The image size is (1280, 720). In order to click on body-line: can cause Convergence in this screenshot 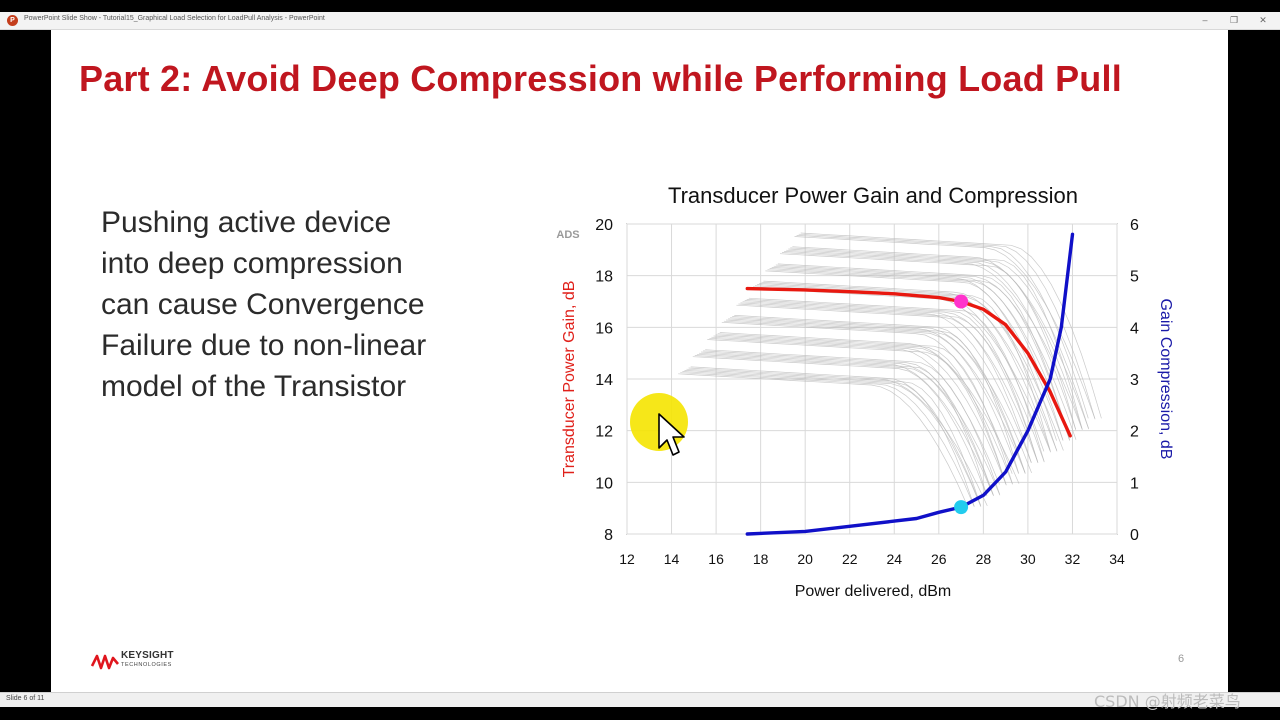, I will do `click(263, 304)`.